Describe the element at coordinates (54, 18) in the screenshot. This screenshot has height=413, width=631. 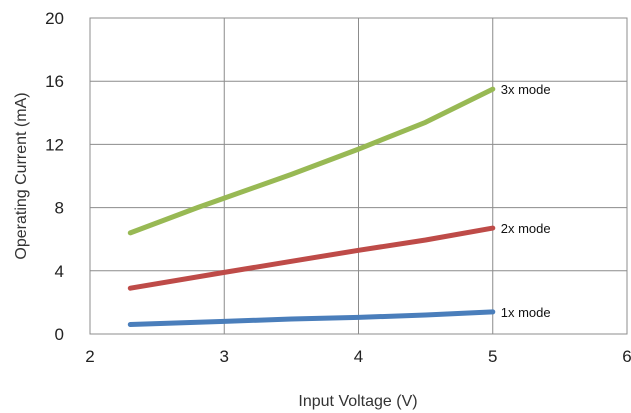
I see `y-tick-label: 20` at that location.